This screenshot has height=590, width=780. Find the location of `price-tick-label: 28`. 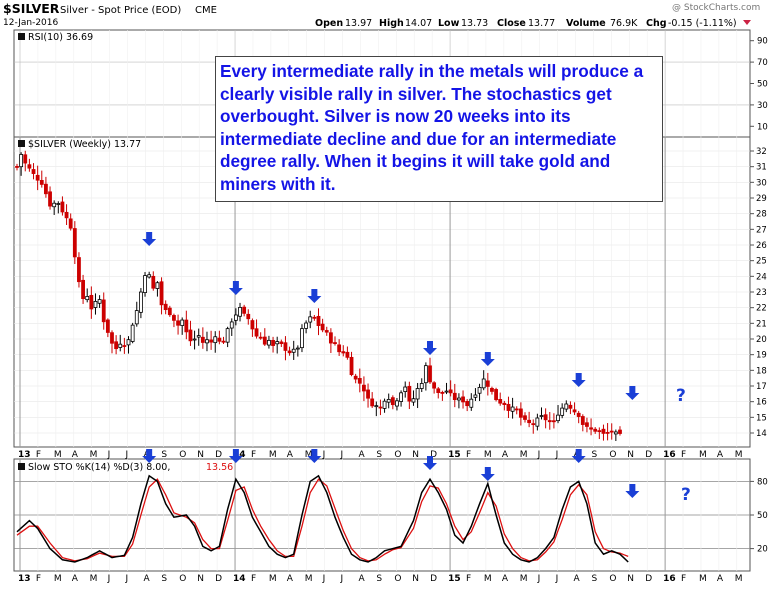

price-tick-label: 28 is located at coordinates (761, 215).